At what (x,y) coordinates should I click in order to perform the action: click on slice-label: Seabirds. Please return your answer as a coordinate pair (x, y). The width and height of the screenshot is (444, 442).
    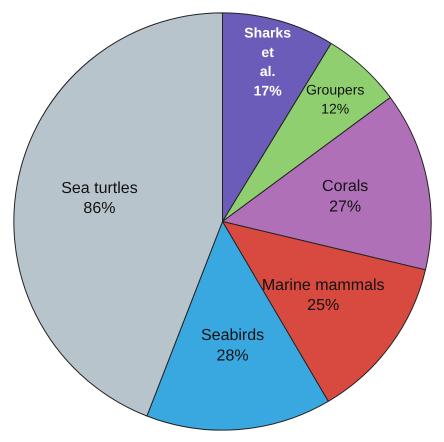
    Looking at the image, I should click on (232, 335).